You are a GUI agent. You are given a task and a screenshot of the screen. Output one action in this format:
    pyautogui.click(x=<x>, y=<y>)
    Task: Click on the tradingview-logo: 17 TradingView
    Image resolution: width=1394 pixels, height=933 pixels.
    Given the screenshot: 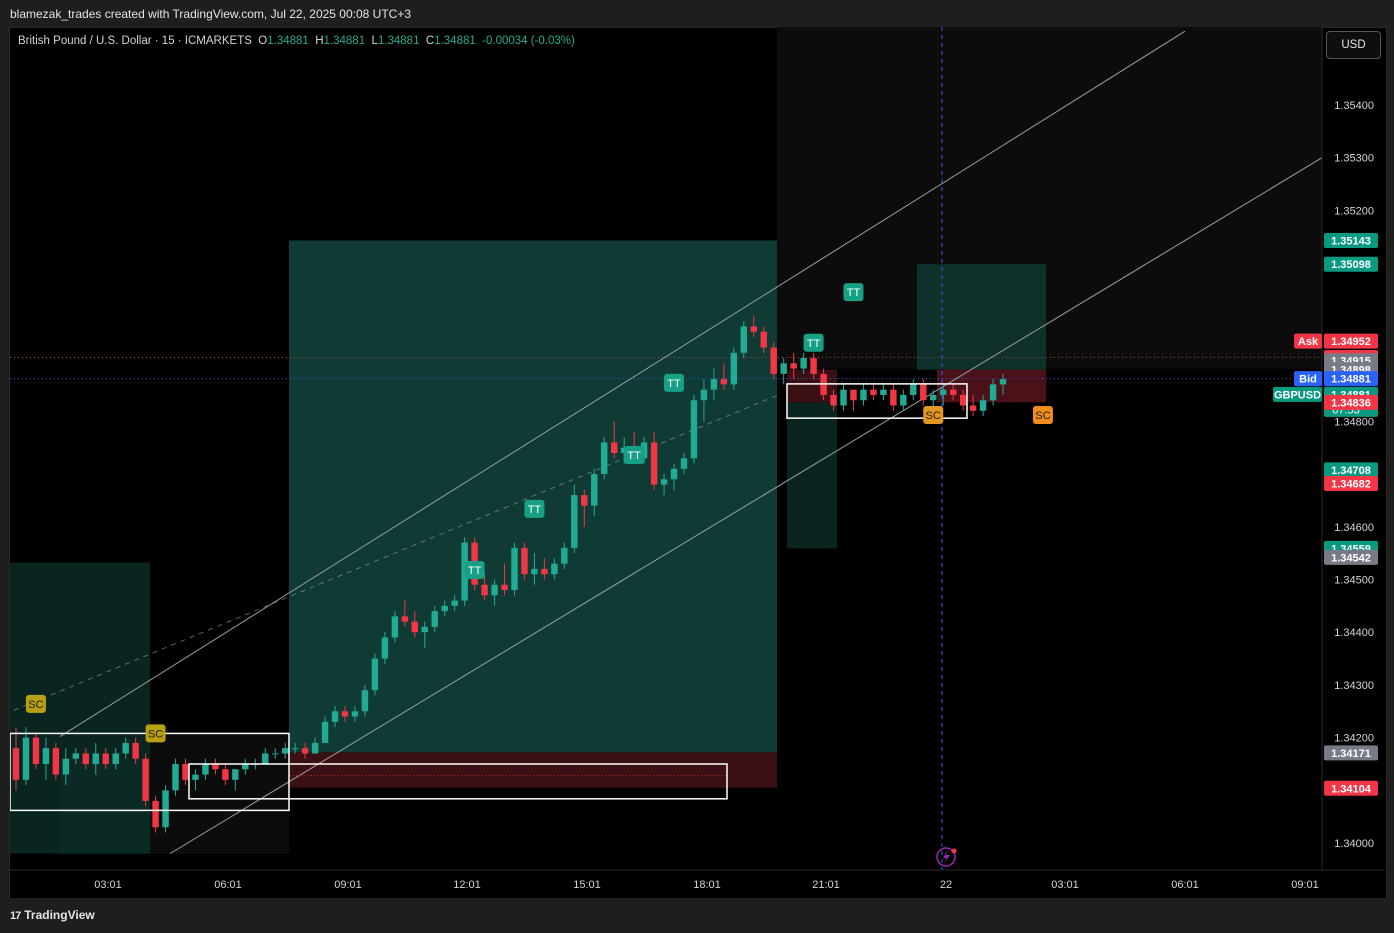 What is the action you would take?
    pyautogui.click(x=52, y=915)
    